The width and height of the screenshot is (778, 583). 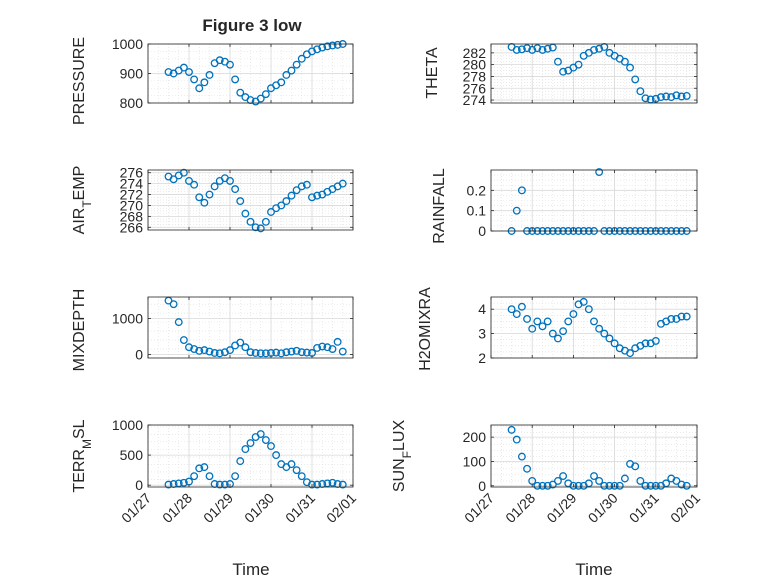 What do you see at coordinates (644, 508) in the screenshot?
I see `x-tick-label: 01/31` at bounding box center [644, 508].